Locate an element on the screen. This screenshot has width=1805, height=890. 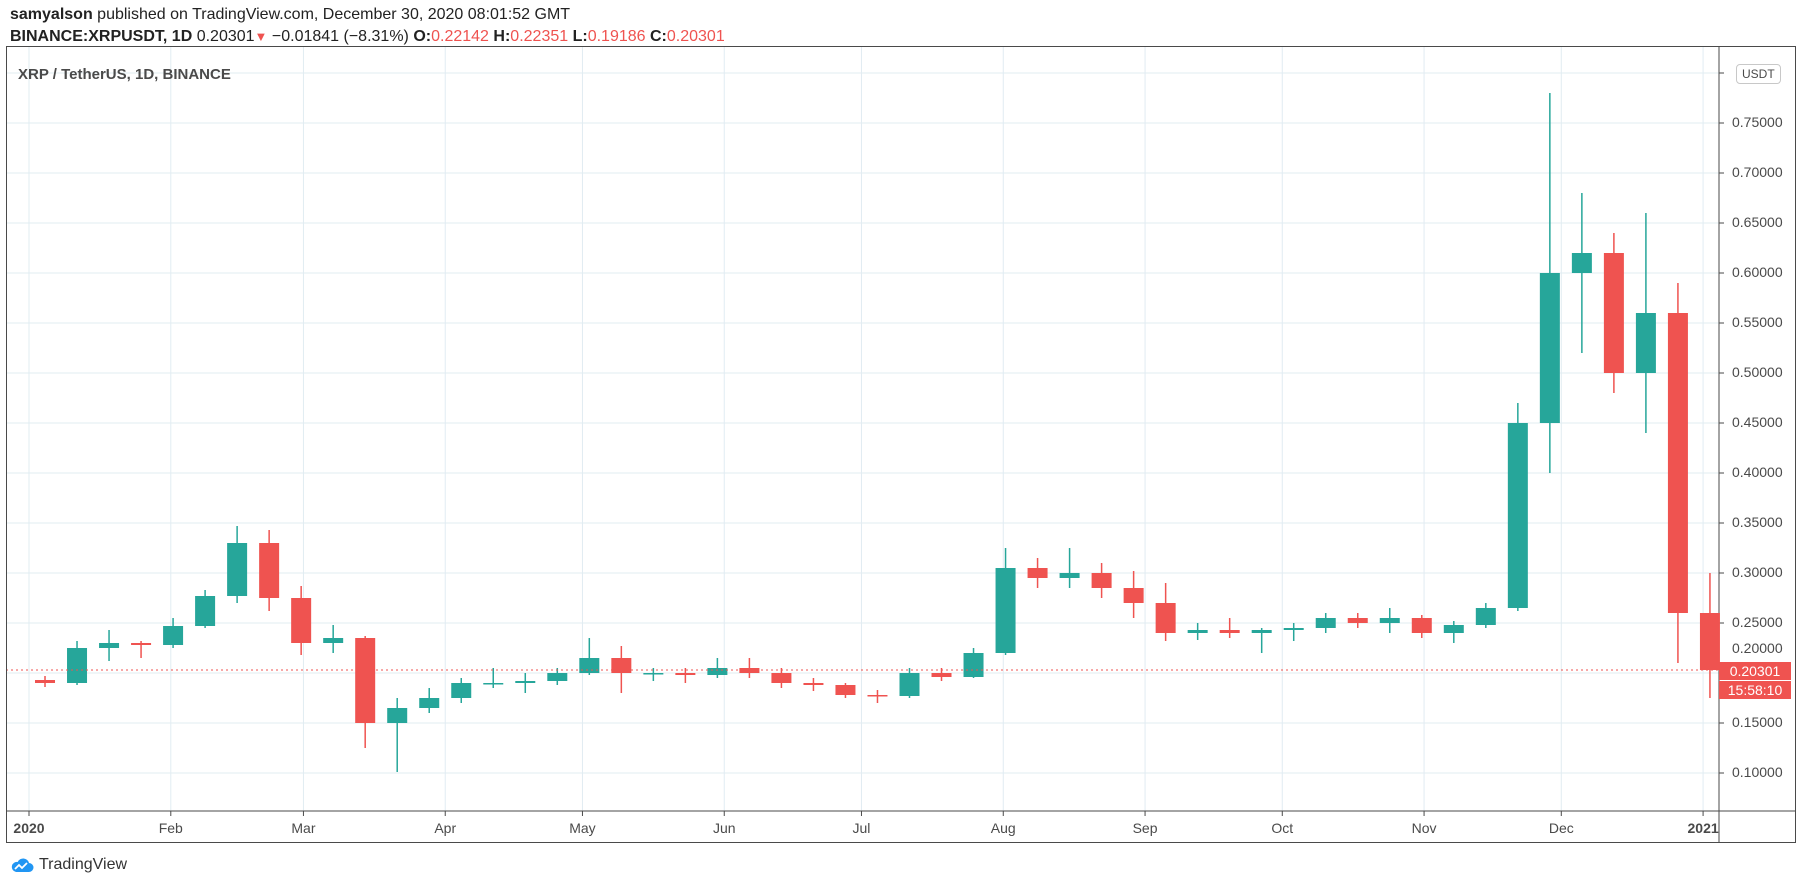
time-axis-label: Jul is located at coordinates (861, 828).